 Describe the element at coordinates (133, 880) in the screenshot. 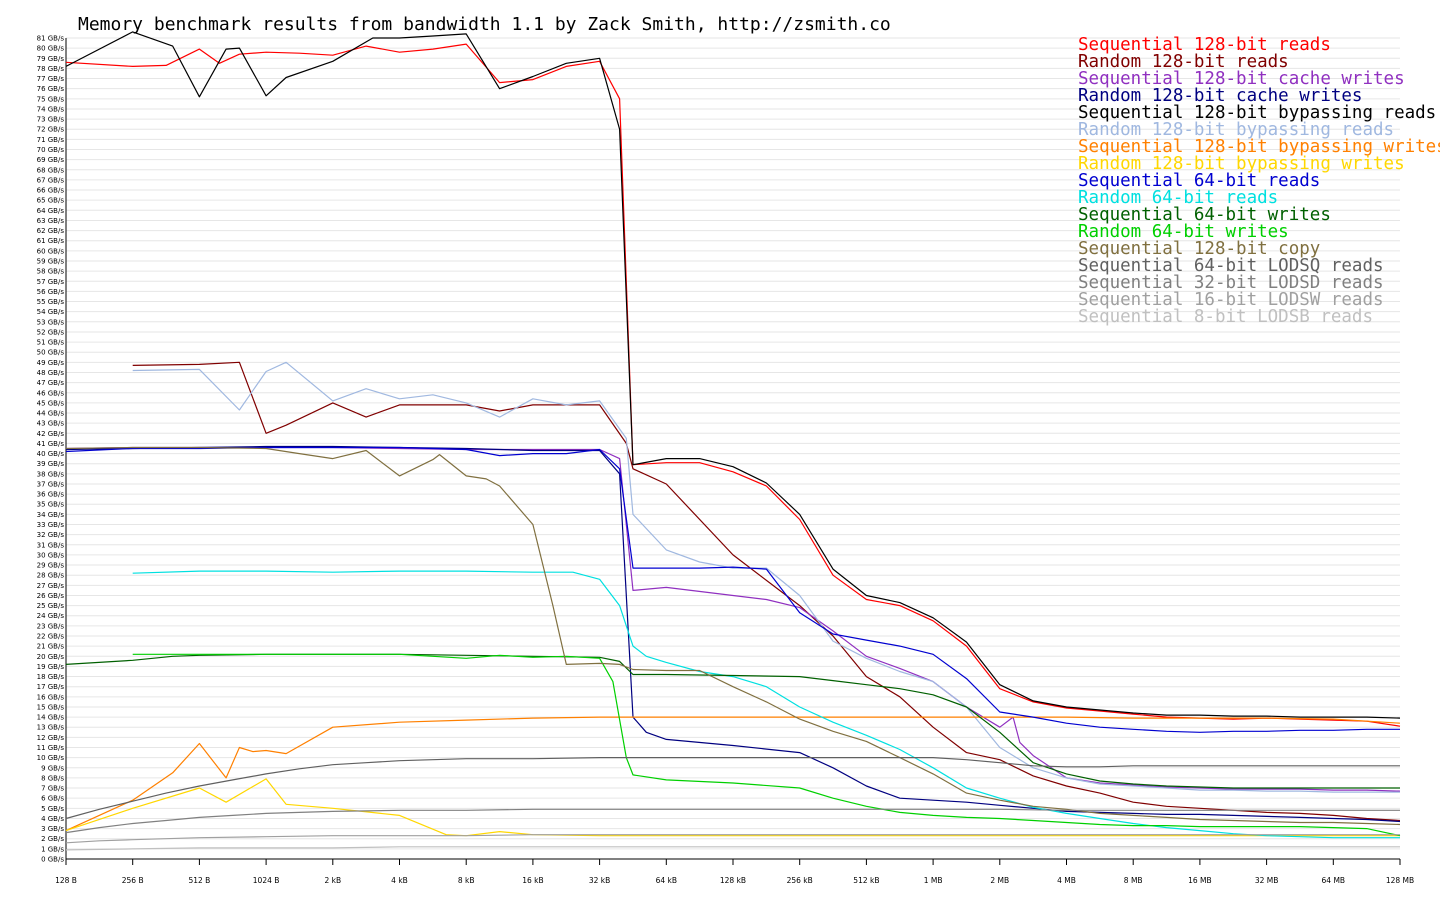

I see `x-tick-label: 256 B` at that location.